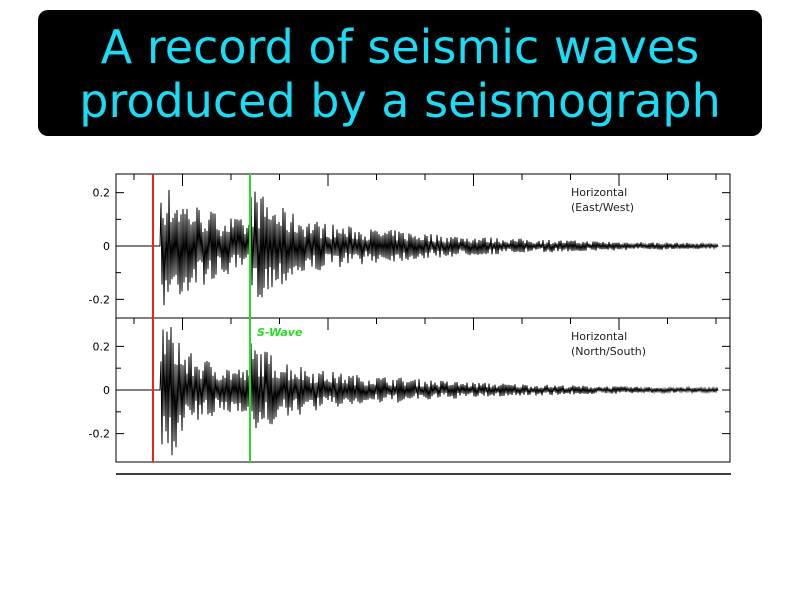 This screenshot has width=800, height=600. What do you see at coordinates (280, 332) in the screenshot?
I see `s-wave-label: S-Wave` at bounding box center [280, 332].